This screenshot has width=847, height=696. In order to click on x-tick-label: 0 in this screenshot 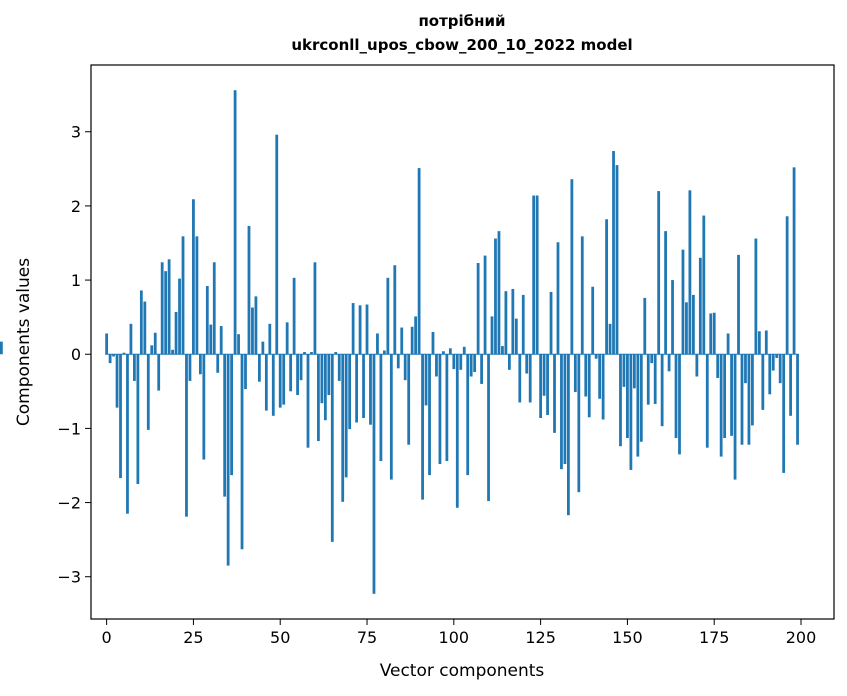, I will do `click(107, 637)`.